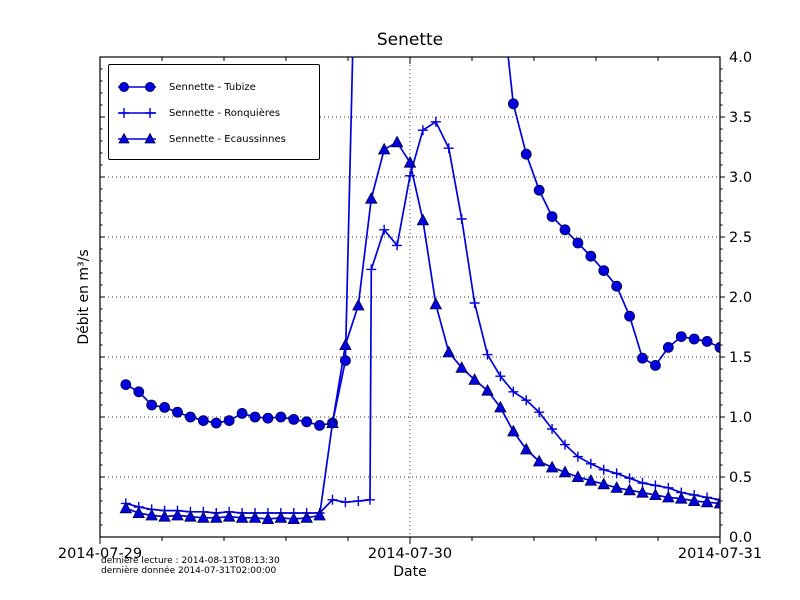  What do you see at coordinates (84, 297) in the screenshot?
I see `y-axis-label: Débit en m³/s` at bounding box center [84, 297].